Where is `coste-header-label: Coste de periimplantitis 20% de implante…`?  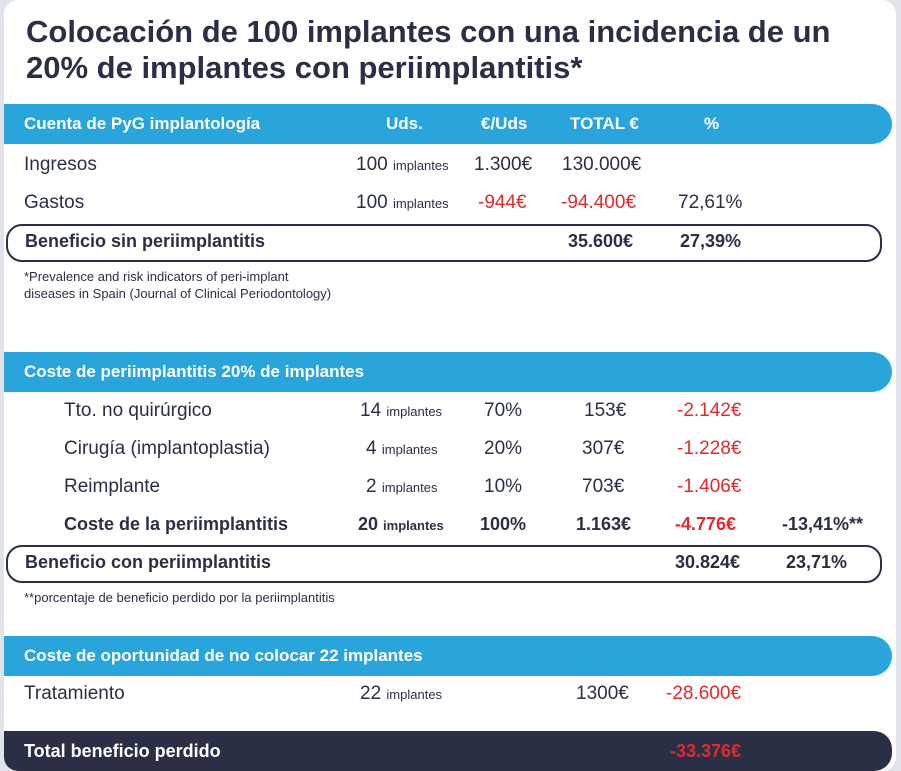
coste-header-label: Coste de periimplantitis 20% de implante… is located at coordinates (194, 371).